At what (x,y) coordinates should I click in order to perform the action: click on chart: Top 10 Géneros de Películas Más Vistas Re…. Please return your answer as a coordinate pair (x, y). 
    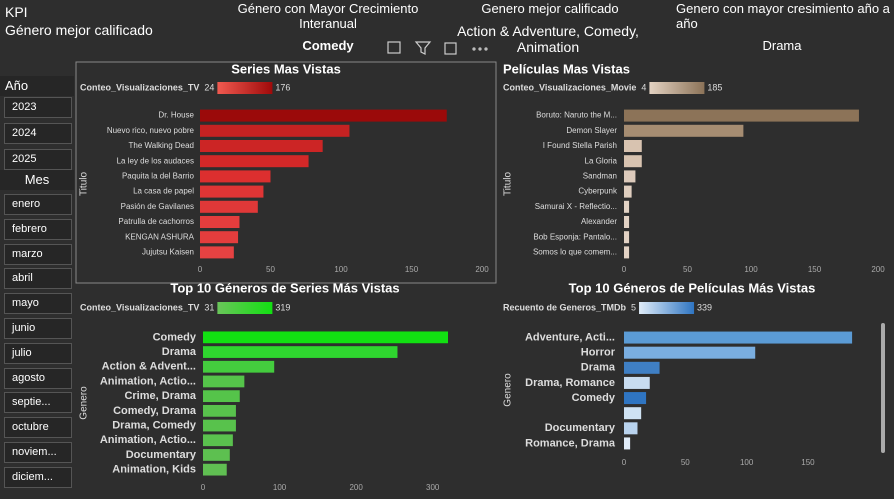
    Looking at the image, I should click on (678, 373).